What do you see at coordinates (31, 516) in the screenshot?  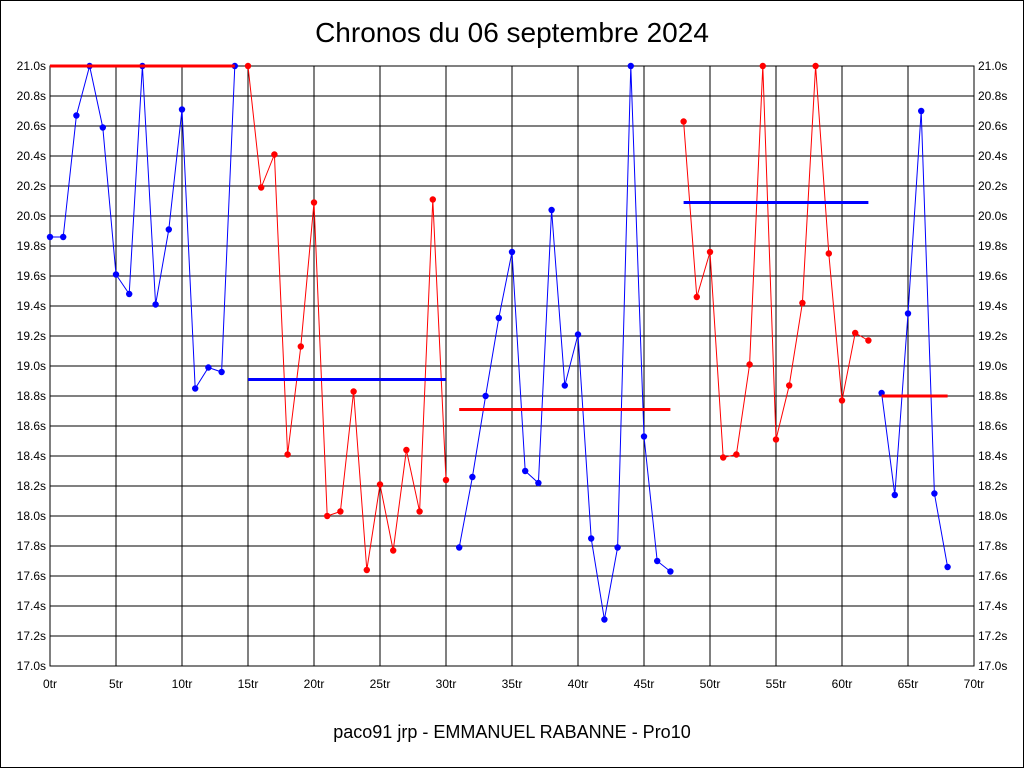 I see `y-tick-label-left: 18.0s` at bounding box center [31, 516].